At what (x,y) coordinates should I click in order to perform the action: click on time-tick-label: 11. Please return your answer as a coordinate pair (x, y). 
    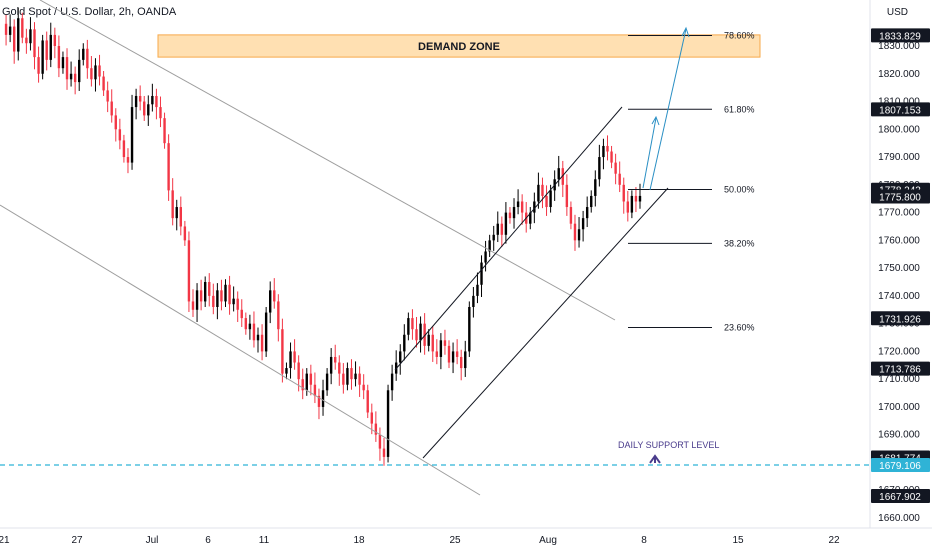
    Looking at the image, I should click on (264, 540).